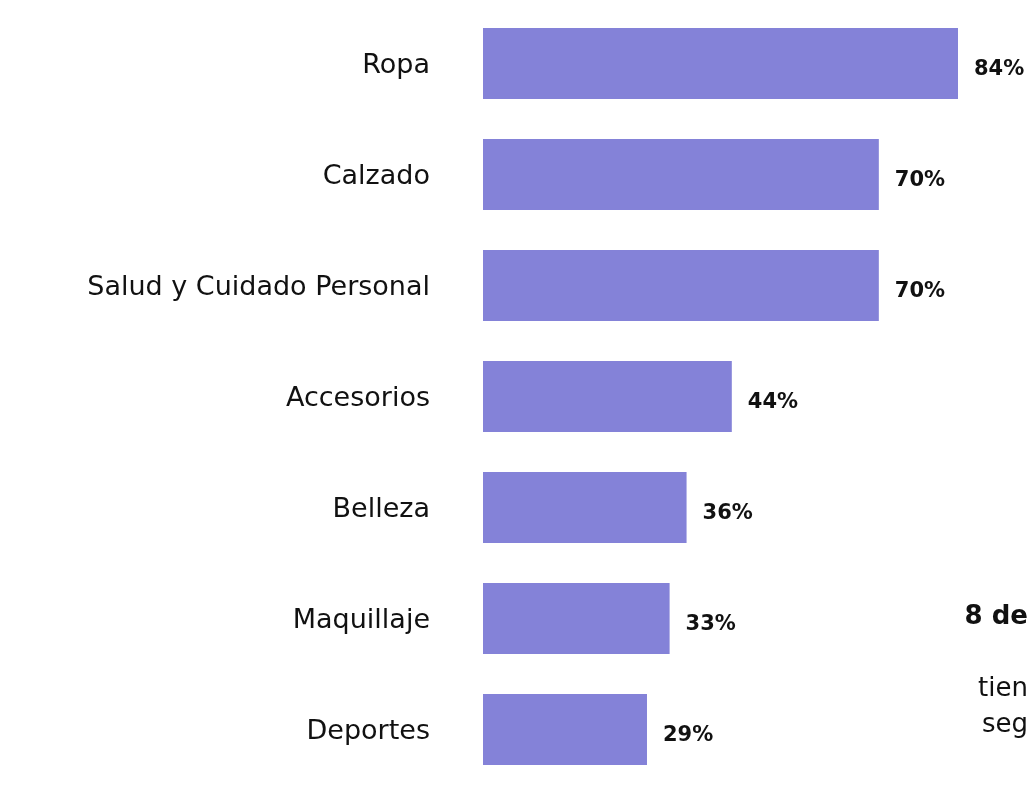 The width and height of the screenshot is (1030, 785). What do you see at coordinates (688, 734) in the screenshot?
I see `data-label: 29%` at bounding box center [688, 734].